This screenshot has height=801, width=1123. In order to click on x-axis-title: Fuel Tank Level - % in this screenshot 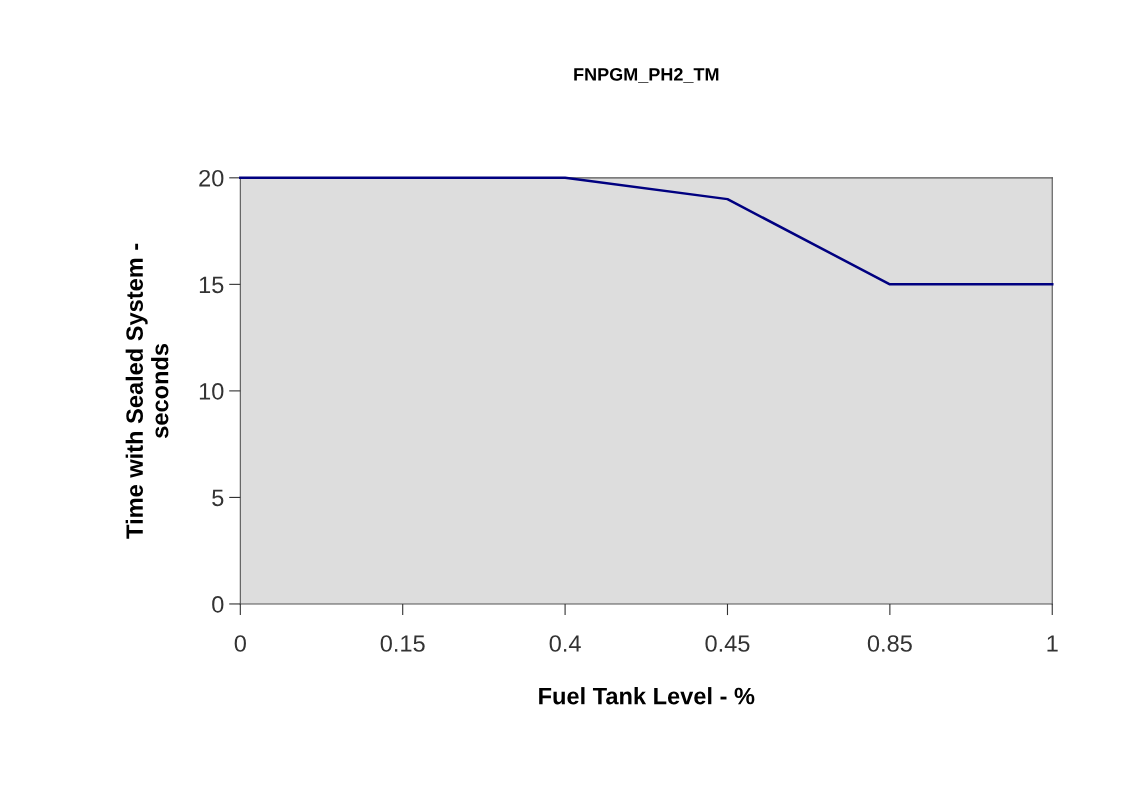, I will do `click(647, 696)`.